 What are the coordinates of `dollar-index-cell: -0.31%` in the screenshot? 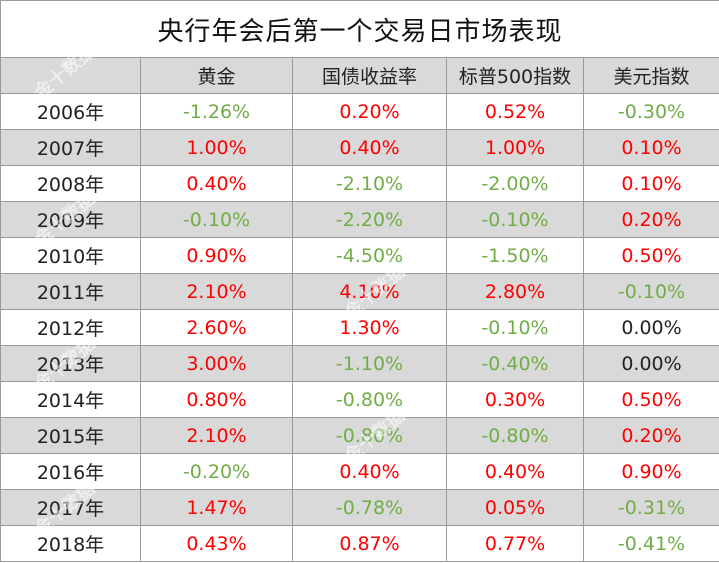 It's located at (651, 507).